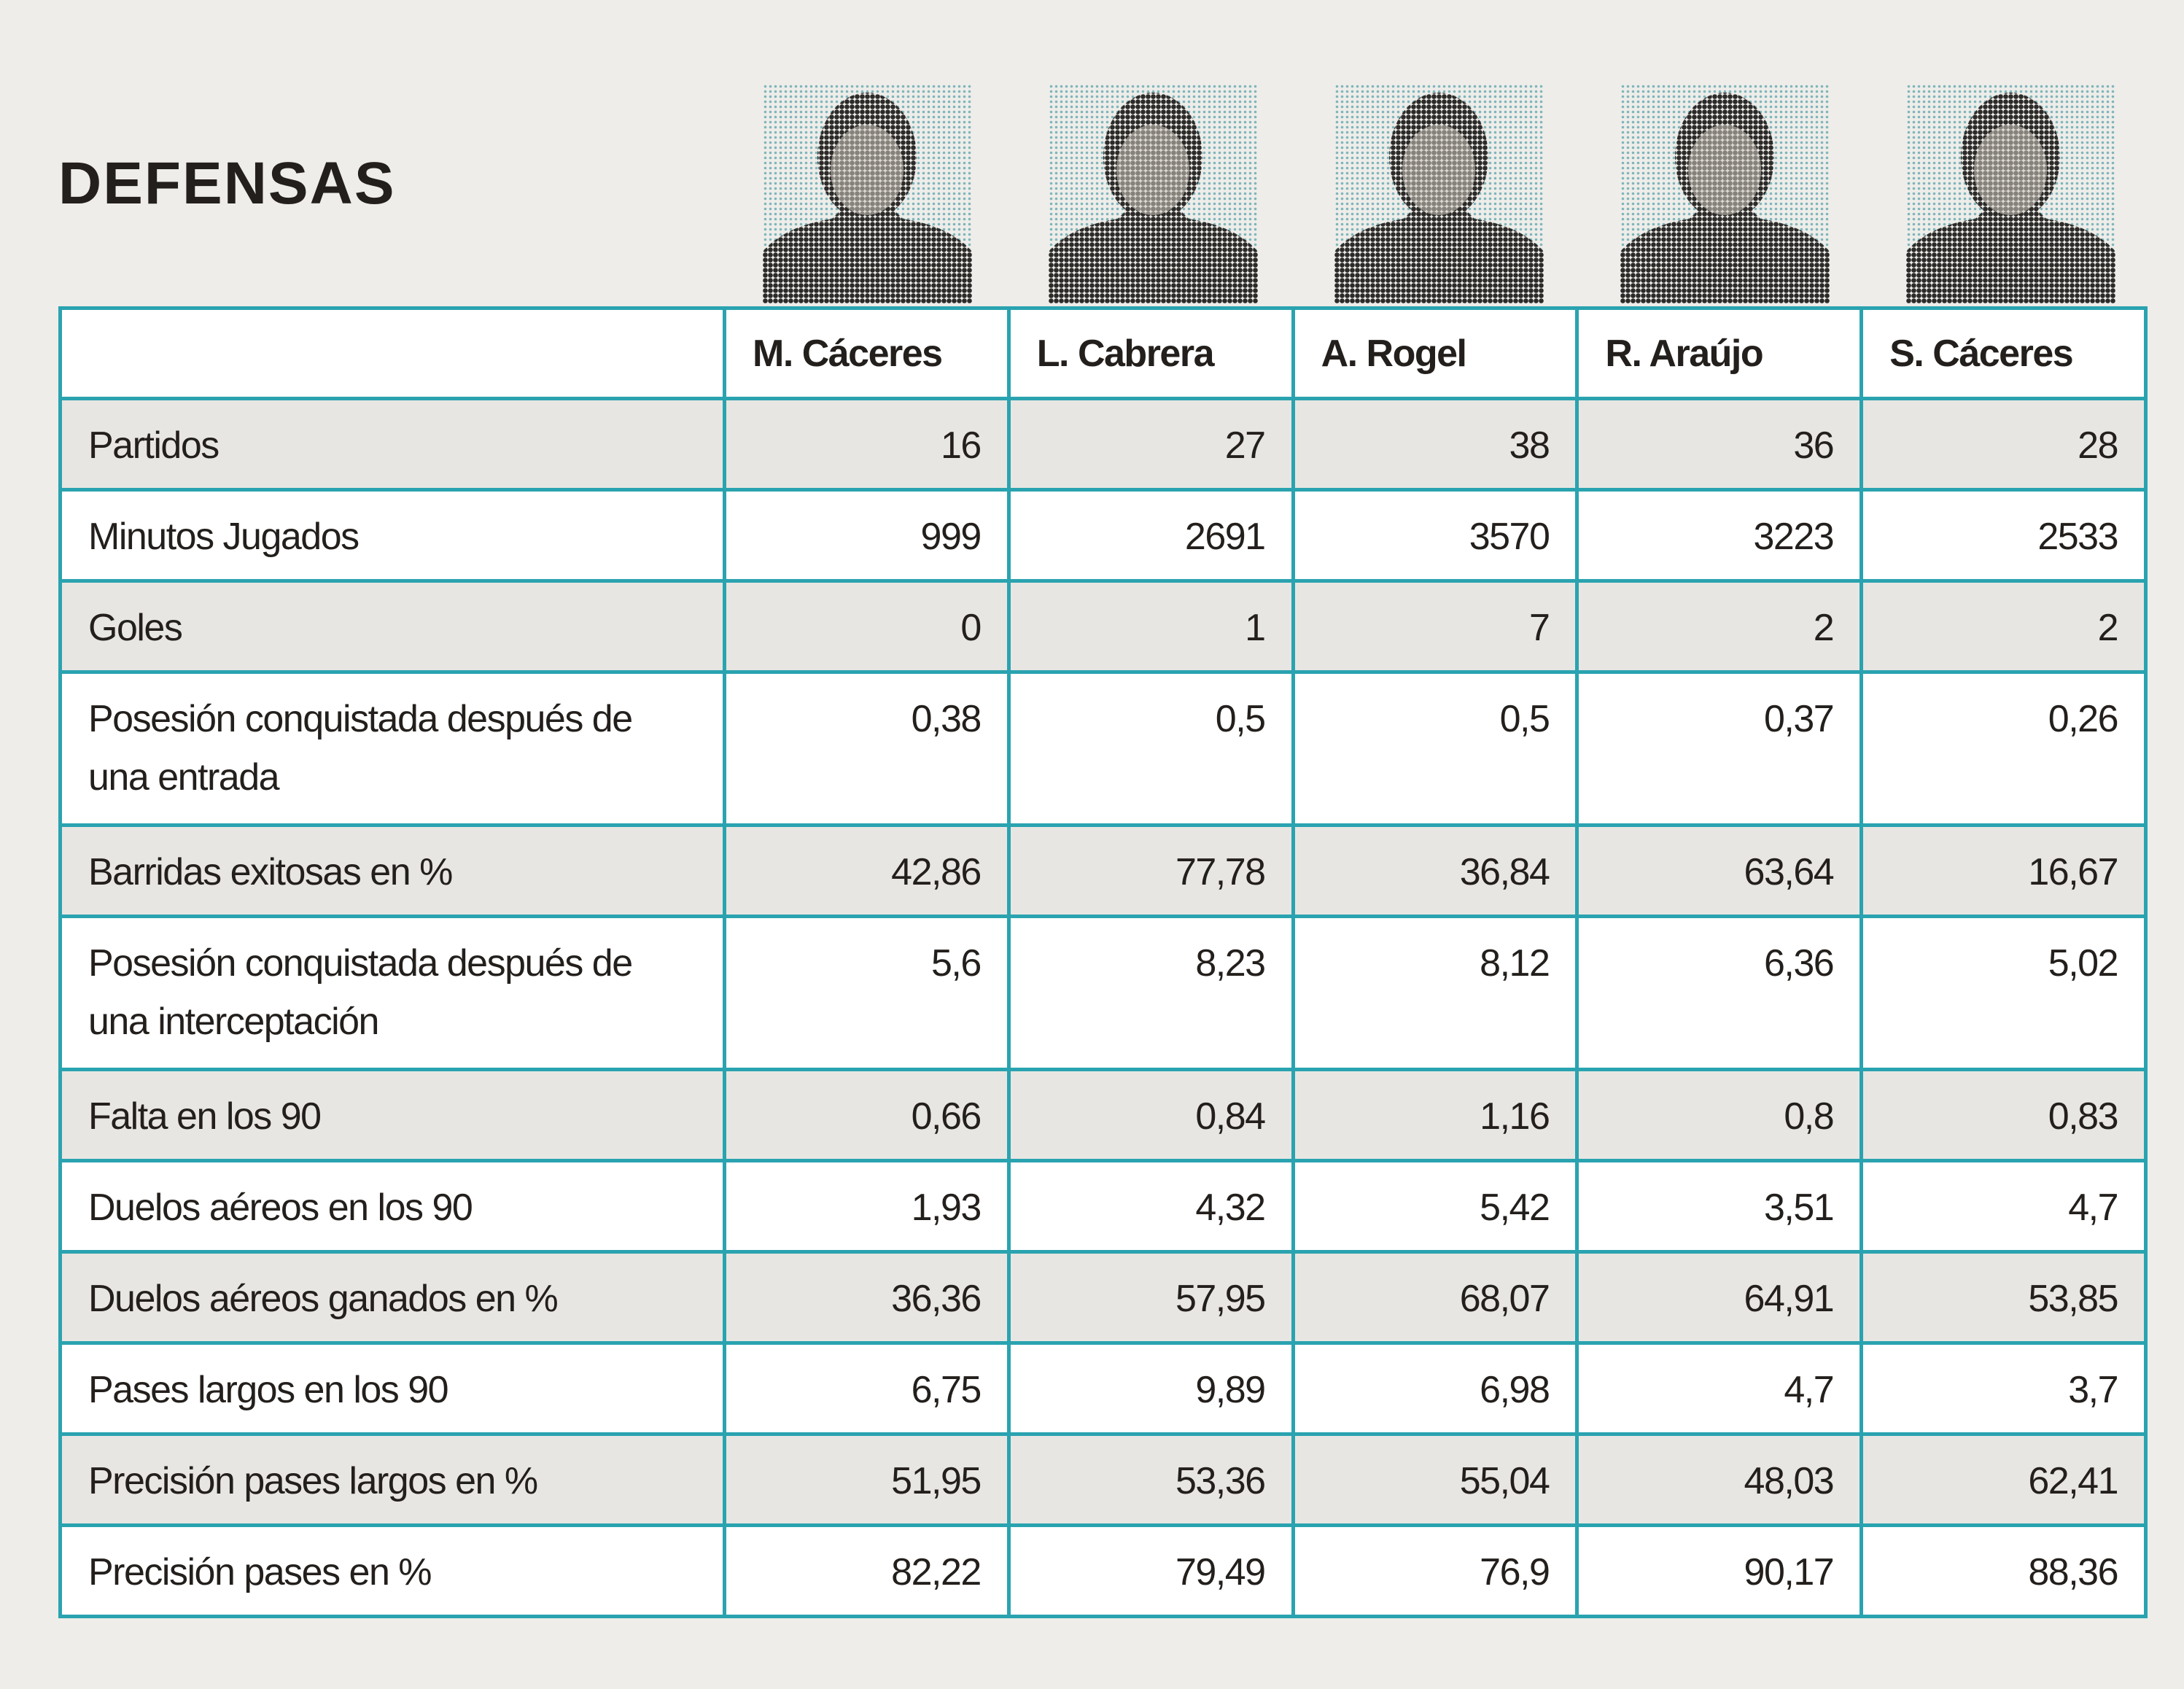 The width and height of the screenshot is (2184, 1689). Describe the element at coordinates (1719, 870) in the screenshot. I see `value-cell: 63,64` at that location.